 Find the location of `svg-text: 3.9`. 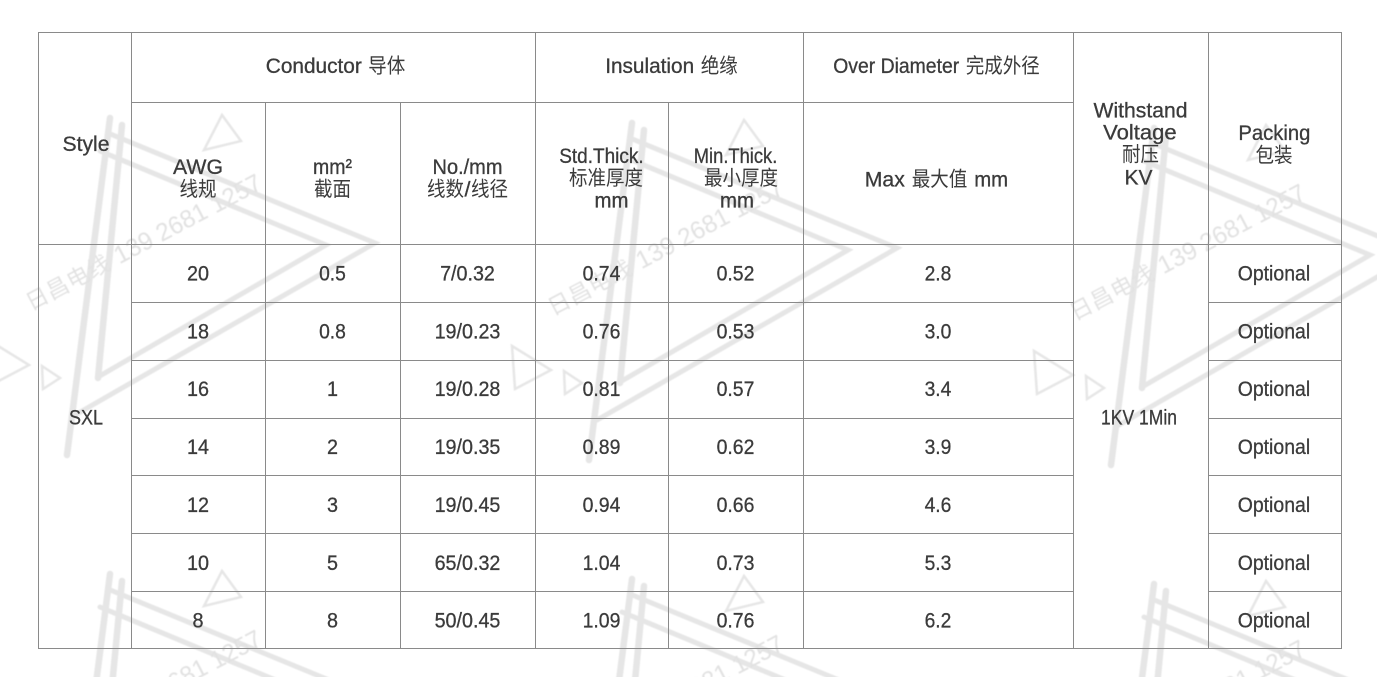

svg-text: 3.9 is located at coordinates (938, 447).